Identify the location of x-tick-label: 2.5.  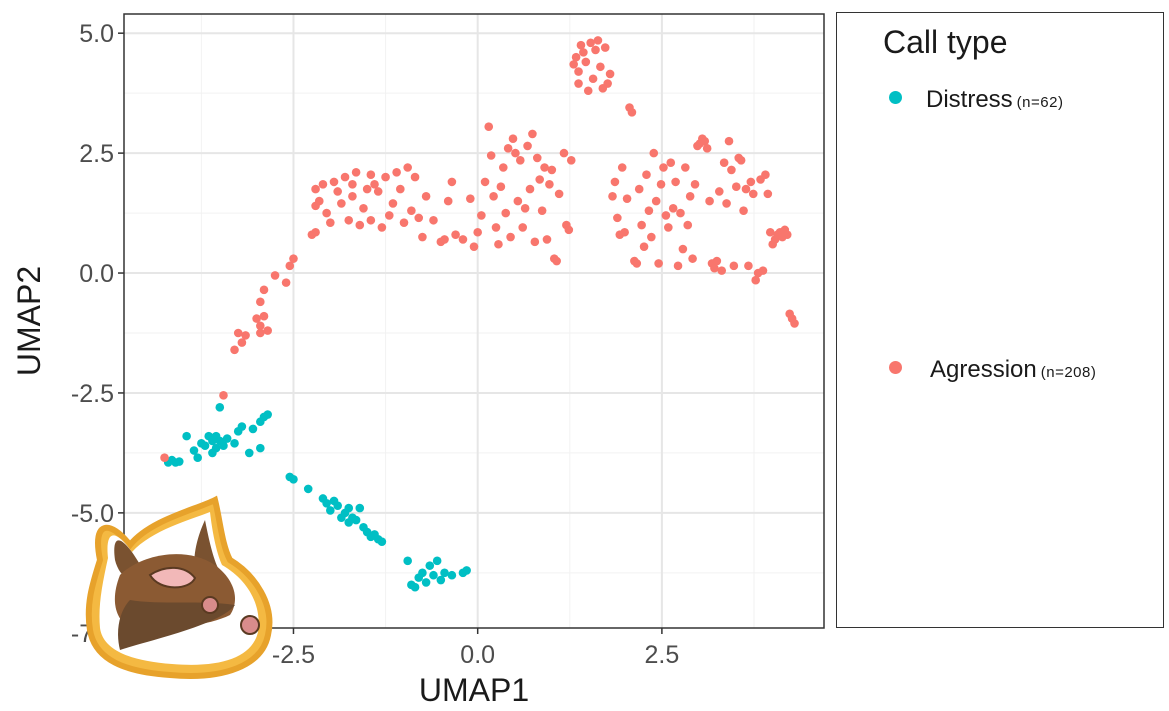
(662, 655).